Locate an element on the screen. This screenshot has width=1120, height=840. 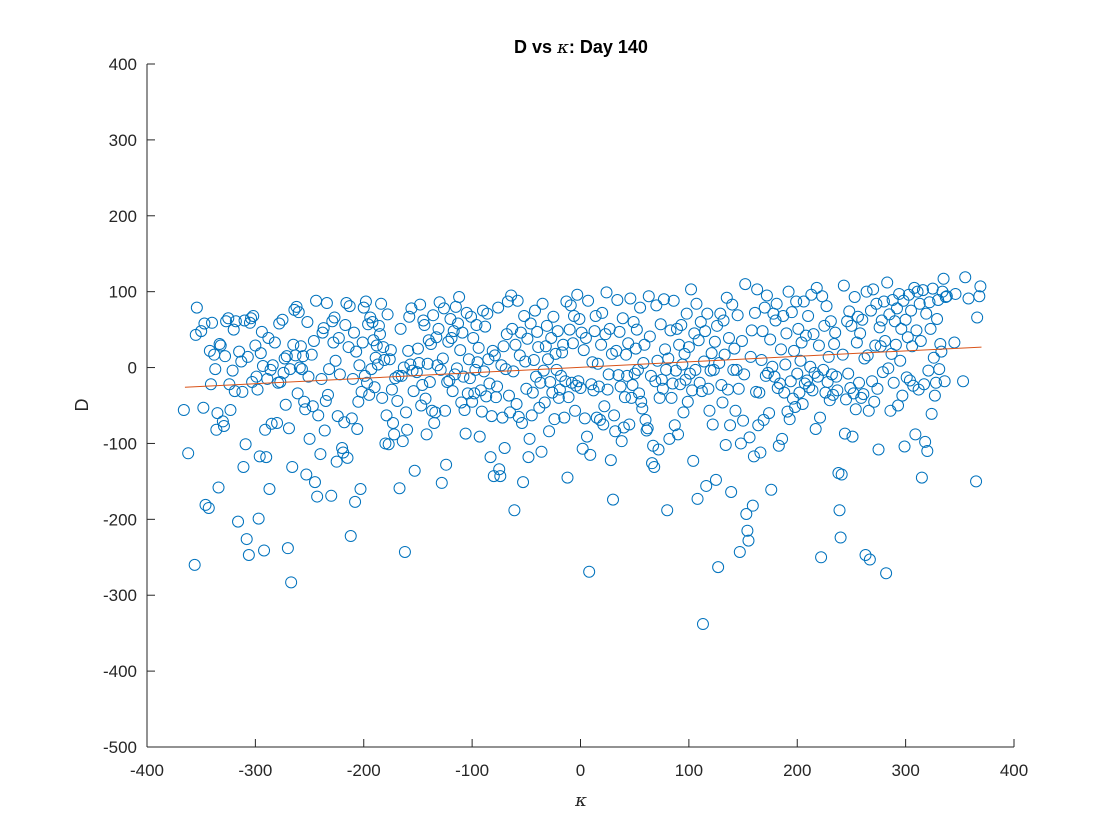
y-tick-label: 0 is located at coordinates (132, 368).